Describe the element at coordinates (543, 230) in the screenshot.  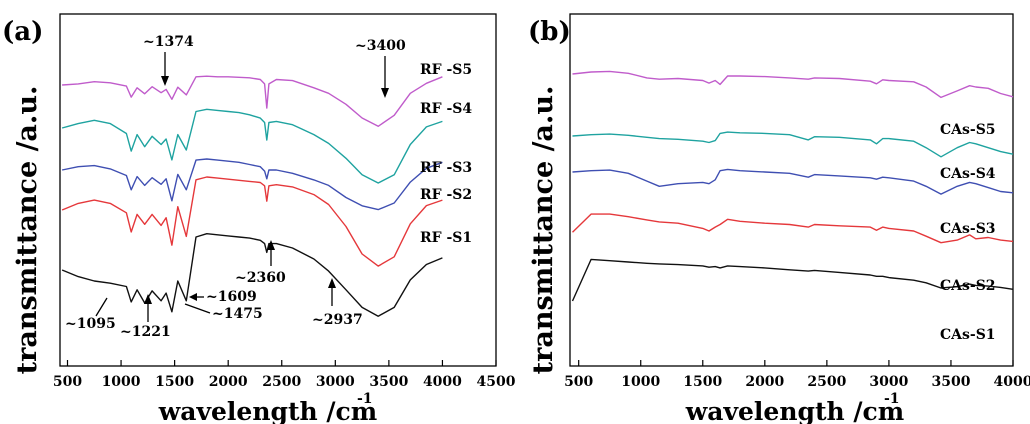
I see `panel-b-y-axis-label: transmittance /a.u.` at that location.